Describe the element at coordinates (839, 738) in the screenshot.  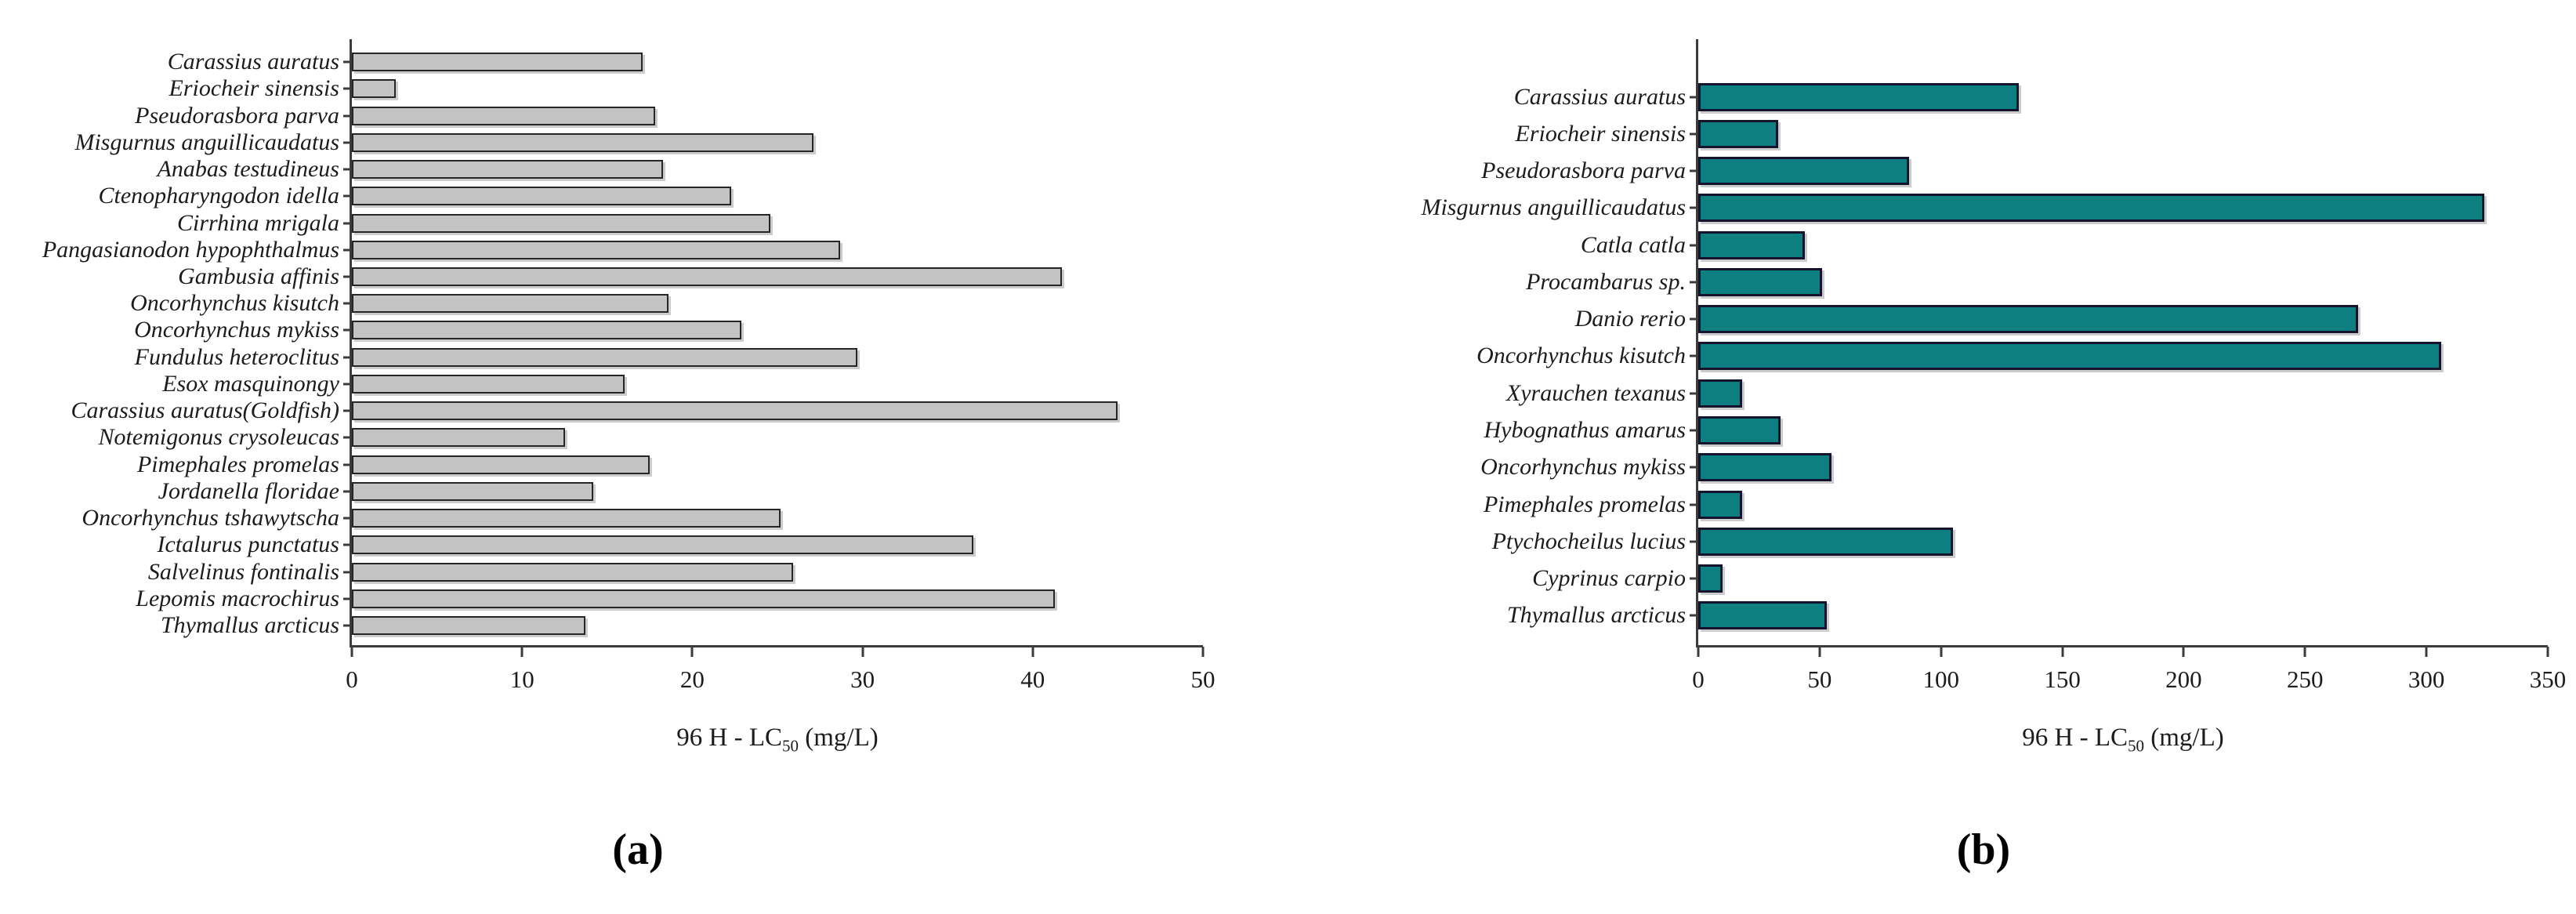
I see `x-axis-title-suffix: (mg/L)` at that location.